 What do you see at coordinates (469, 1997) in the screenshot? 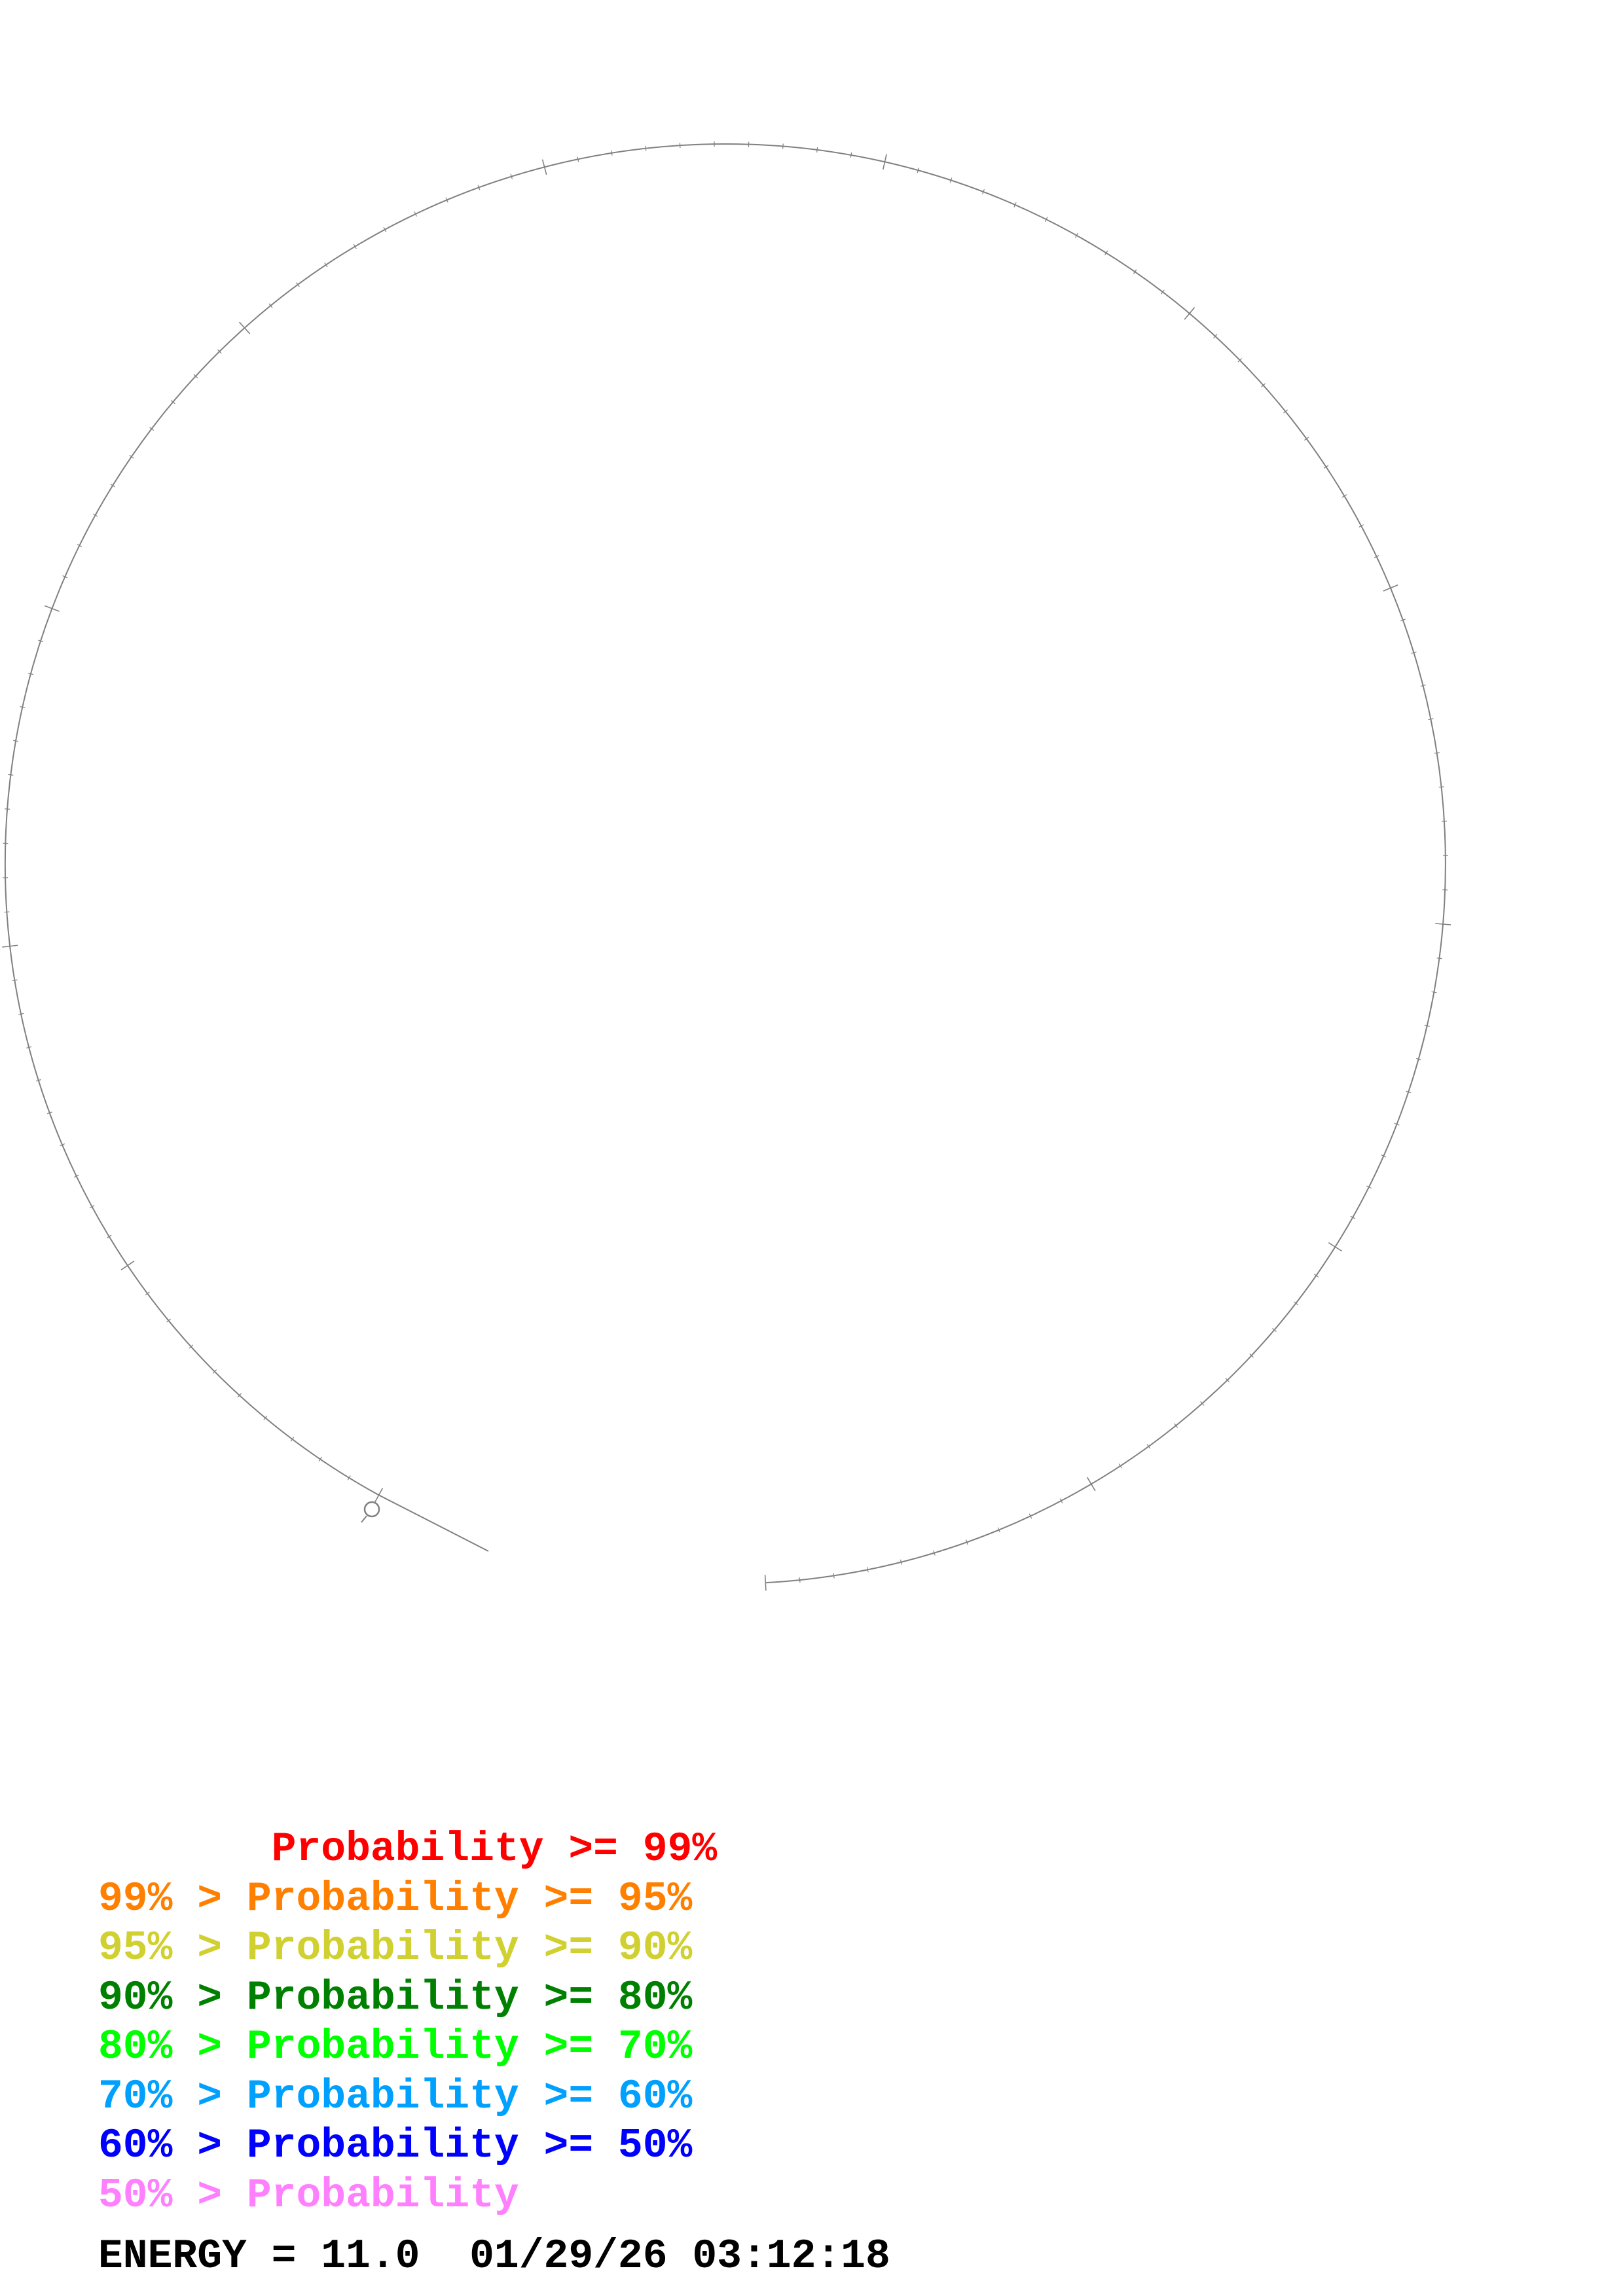
I see `legend-row-label: Probability >= 80%` at bounding box center [469, 1997].